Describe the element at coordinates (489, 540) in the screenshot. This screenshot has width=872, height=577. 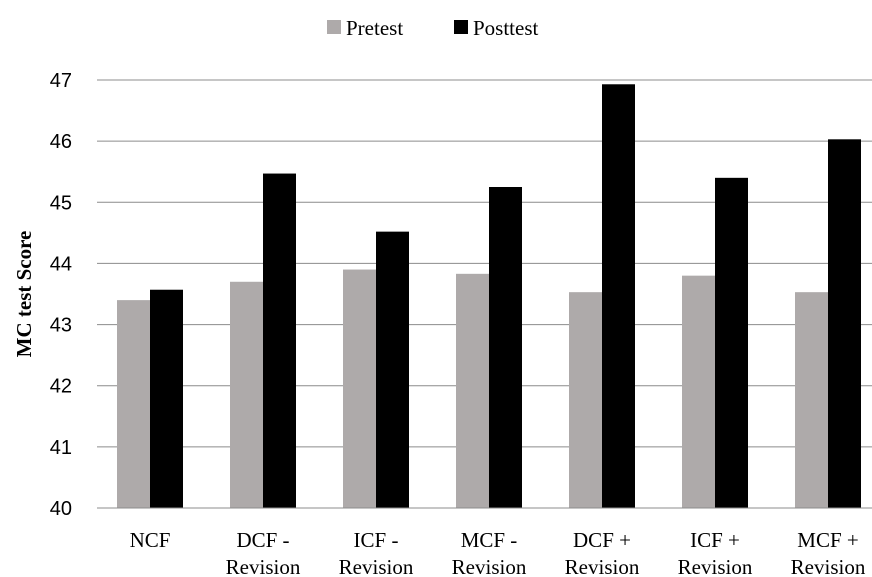
I see `x-category-label: MCF -` at that location.